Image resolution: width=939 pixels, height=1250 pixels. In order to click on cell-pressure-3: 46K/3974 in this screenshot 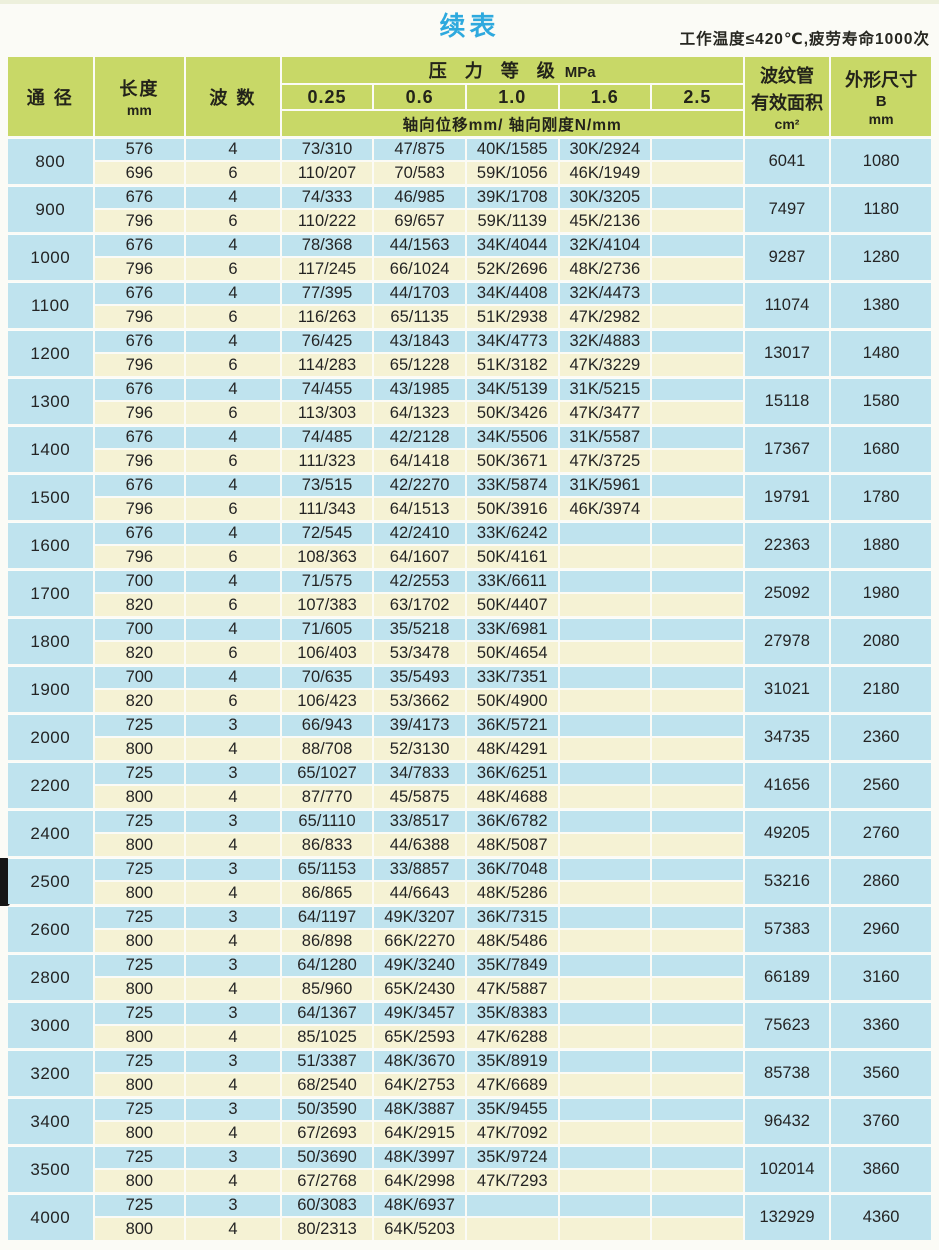, I will do `click(605, 509)`.